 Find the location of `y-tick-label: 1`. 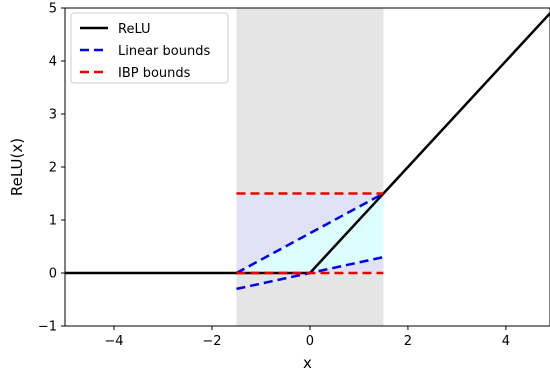

y-tick-label: 1 is located at coordinates (53, 221).